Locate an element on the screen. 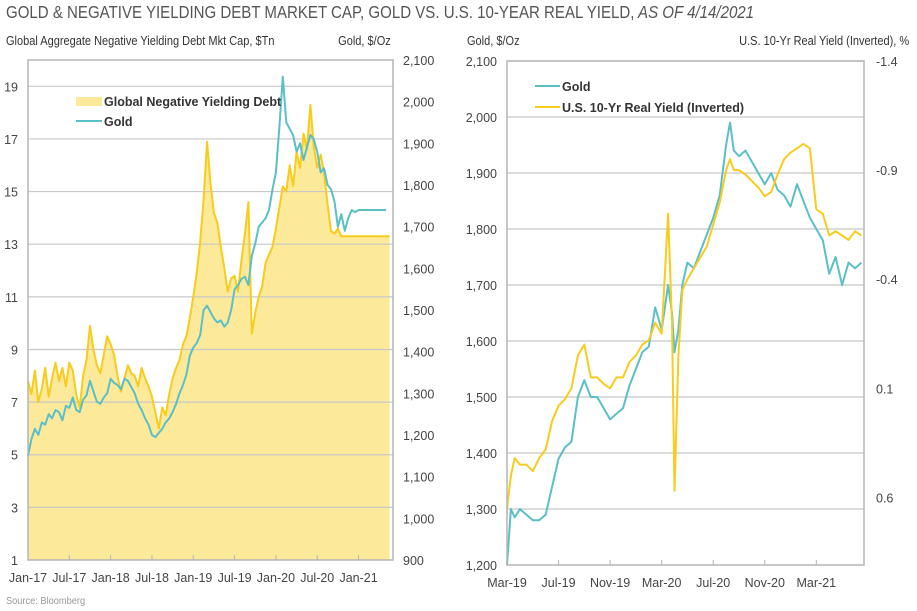 The width and height of the screenshot is (917, 611). x-tick-label: Jan-19 is located at coordinates (193, 578).